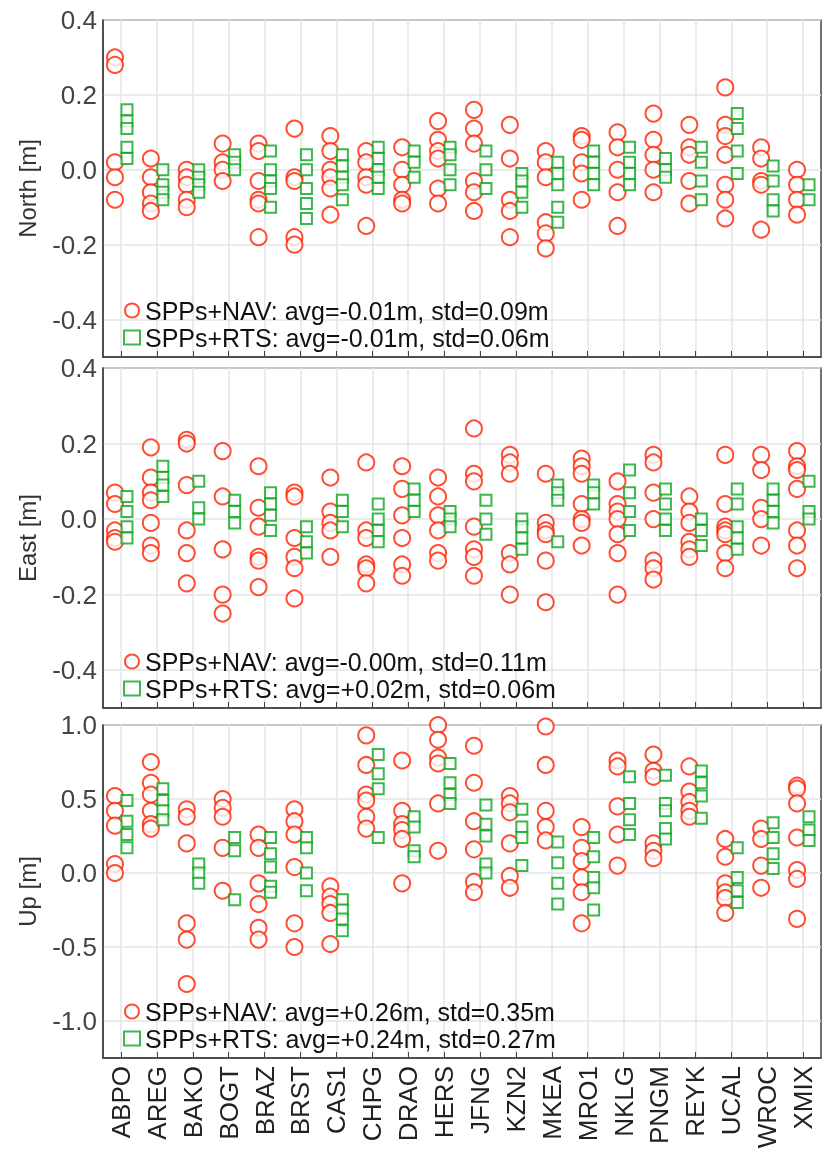 This screenshot has height=1170, width=825. I want to click on x-tick-label: BAKO, so click(192, 1102).